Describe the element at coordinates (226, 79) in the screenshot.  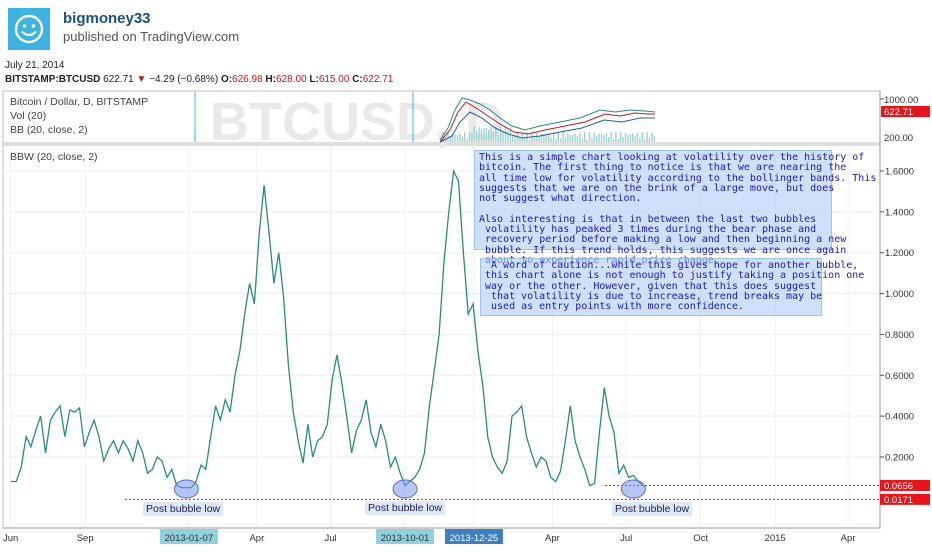
I see `open-label: O:` at that location.